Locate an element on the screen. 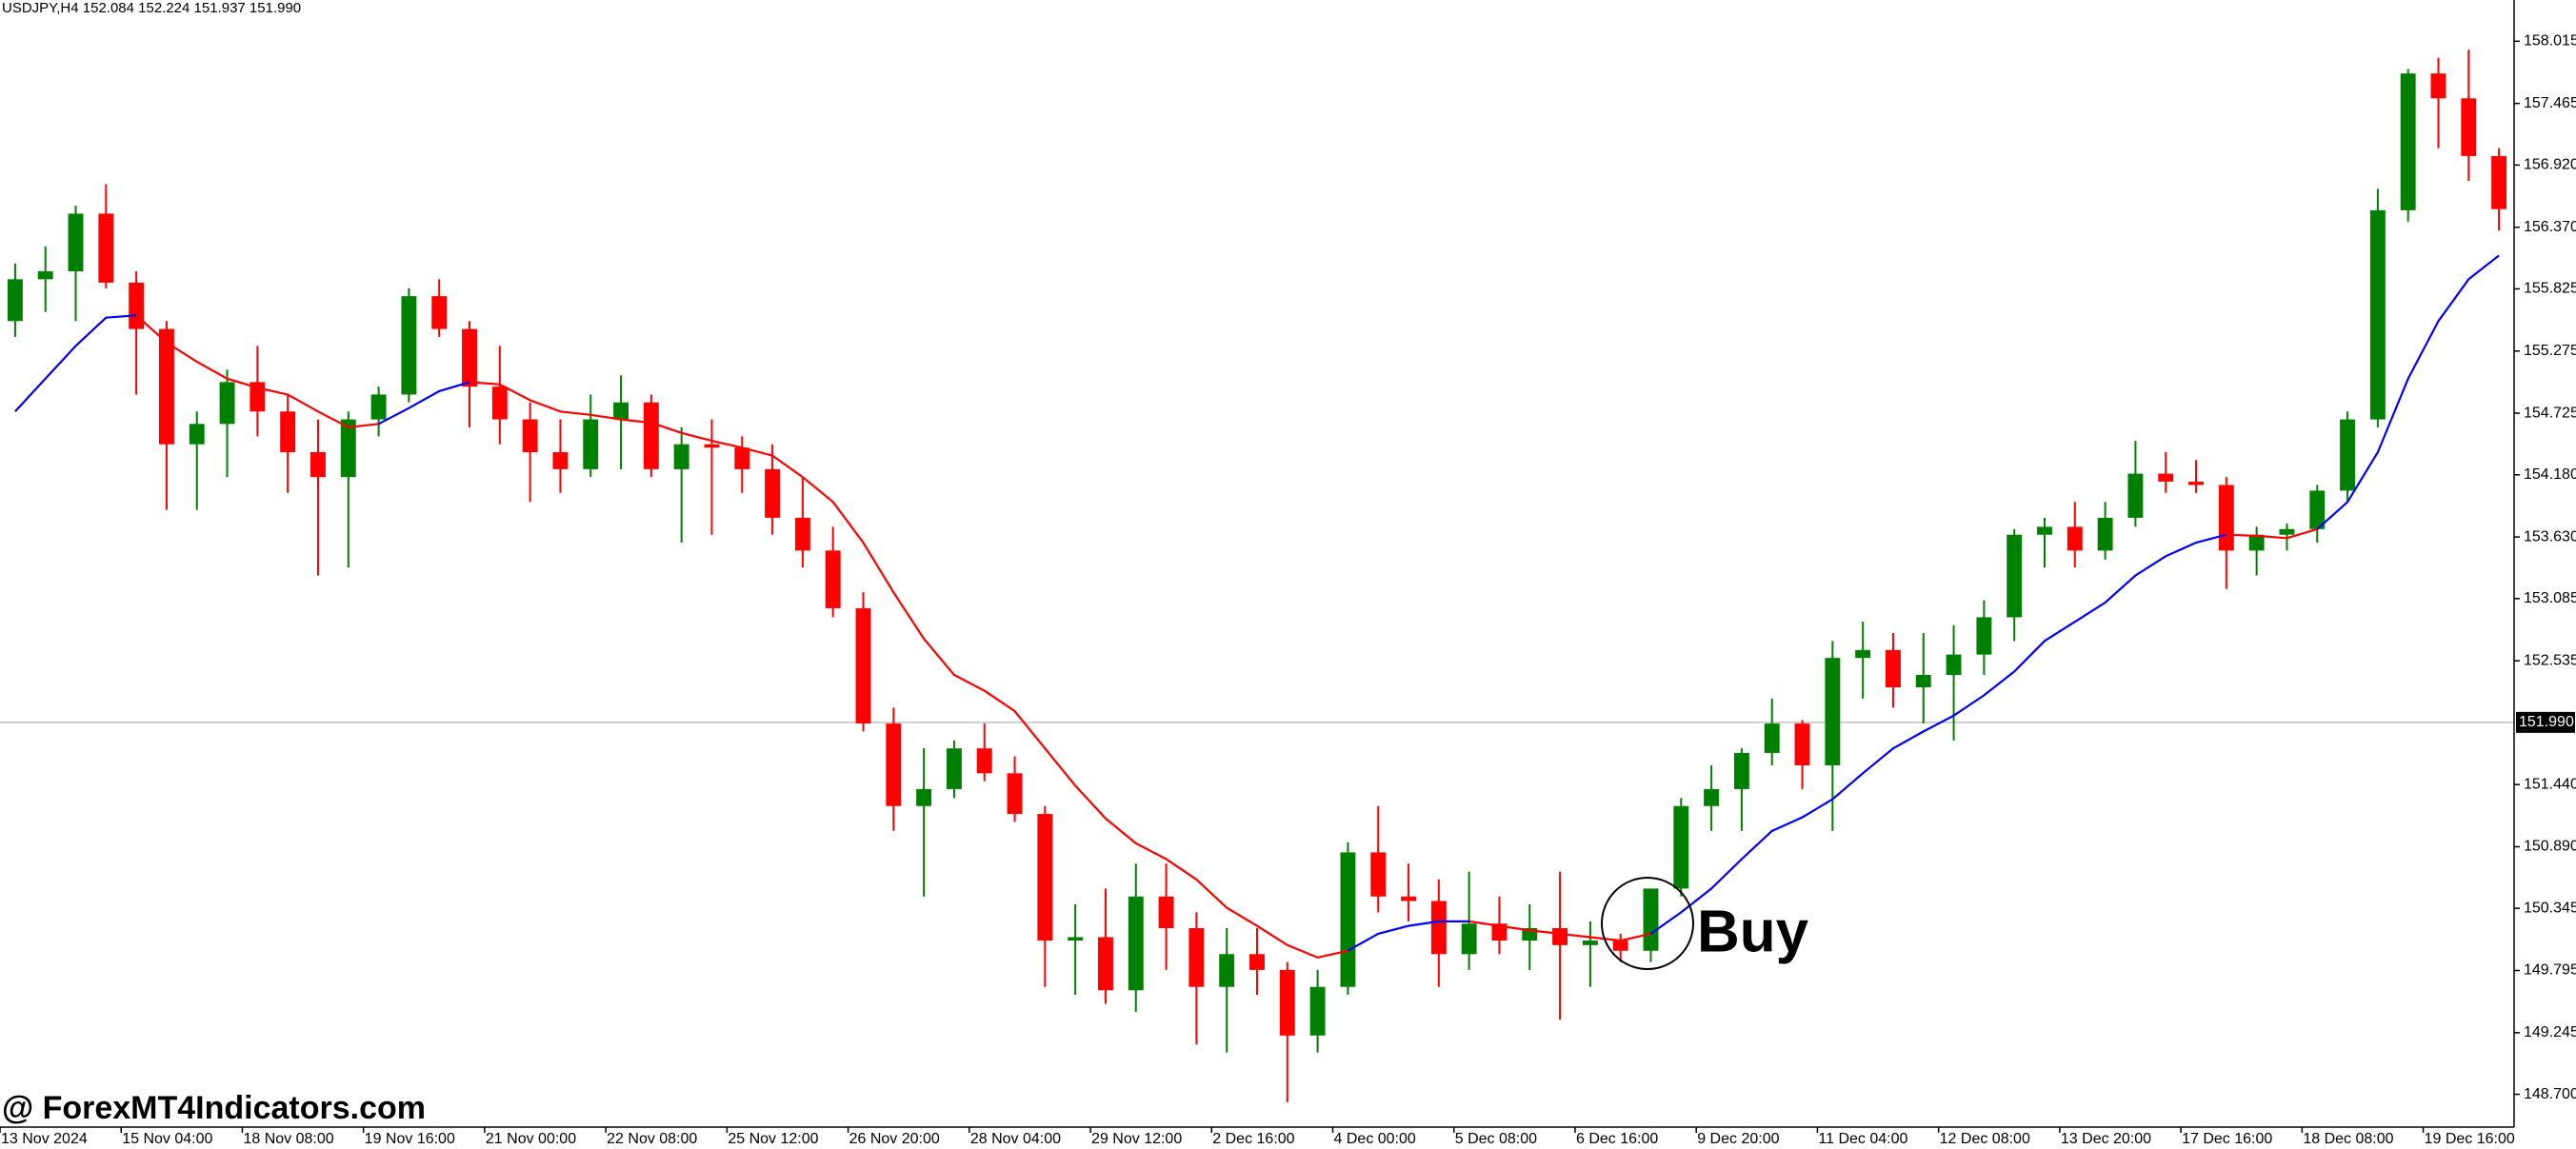 Image resolution: width=2576 pixels, height=1149 pixels. price-label: 151.990 is located at coordinates (2546, 722).